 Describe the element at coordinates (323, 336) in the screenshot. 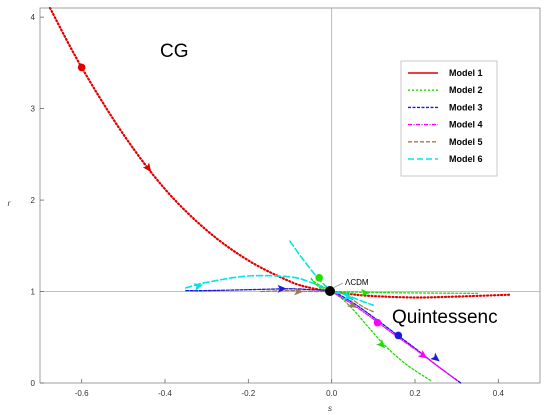

I see `model-3-line` at that location.